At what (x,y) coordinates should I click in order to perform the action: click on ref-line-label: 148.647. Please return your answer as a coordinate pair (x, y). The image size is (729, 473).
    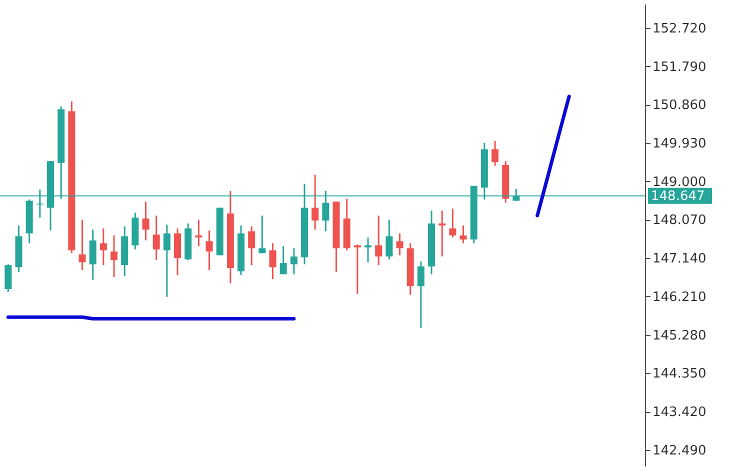
    Looking at the image, I should click on (678, 196).